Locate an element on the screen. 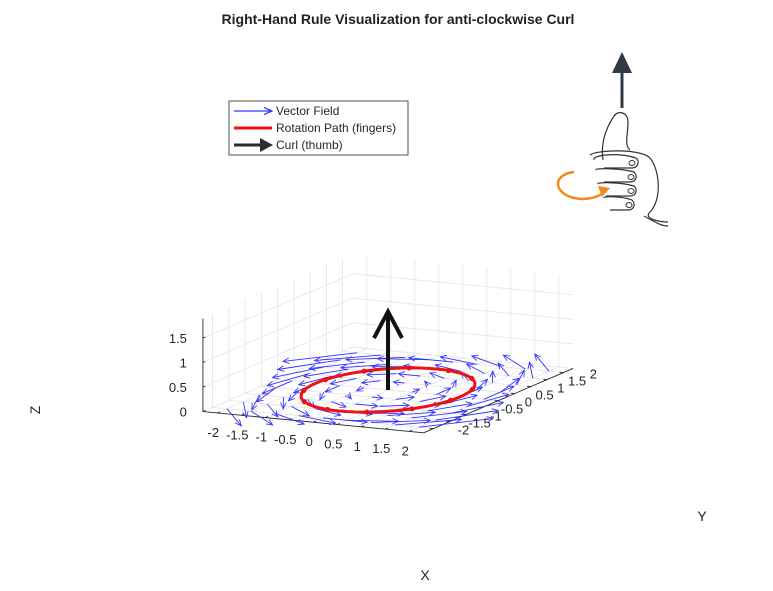 The image size is (773, 591). x-tick-label: 1.5 is located at coordinates (381, 448).